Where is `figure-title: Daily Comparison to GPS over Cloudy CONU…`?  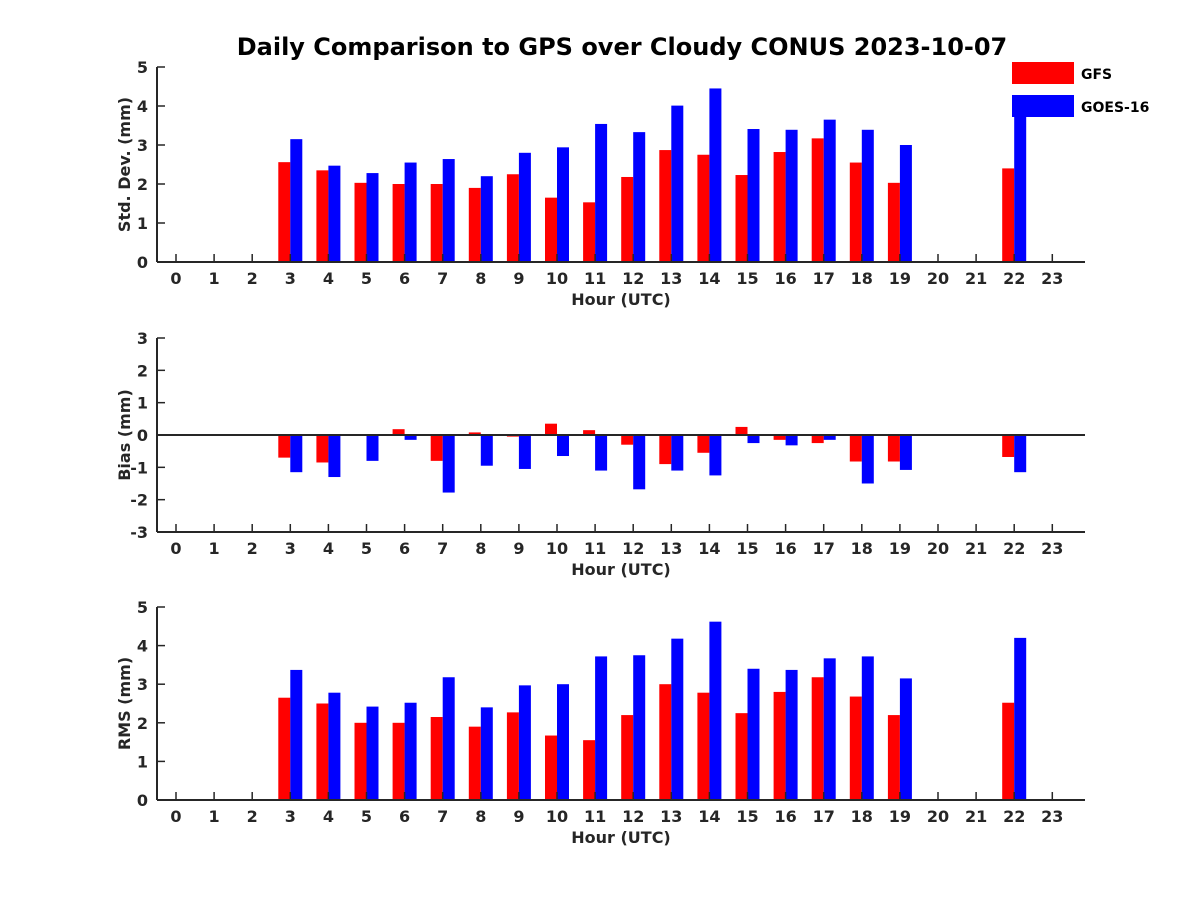
figure-title: Daily Comparison to GPS over Cloudy CONU… is located at coordinates (622, 47).